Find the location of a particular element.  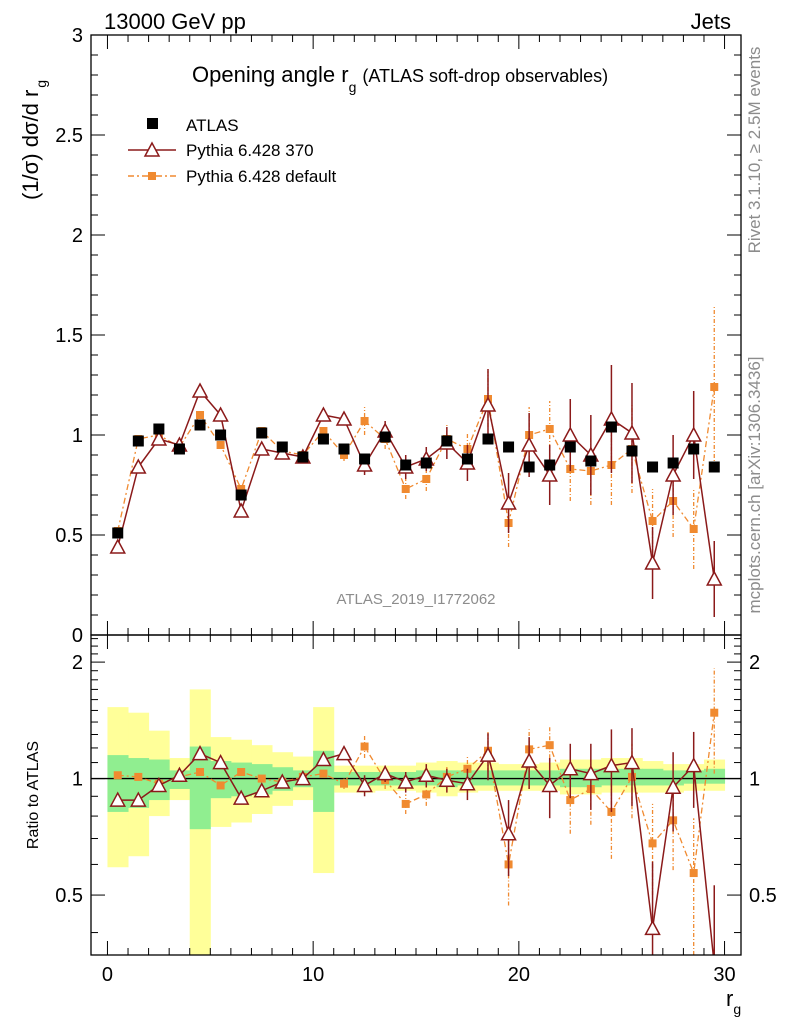

ratio-y-tick-label-left: 0.5 is located at coordinates (69, 896).